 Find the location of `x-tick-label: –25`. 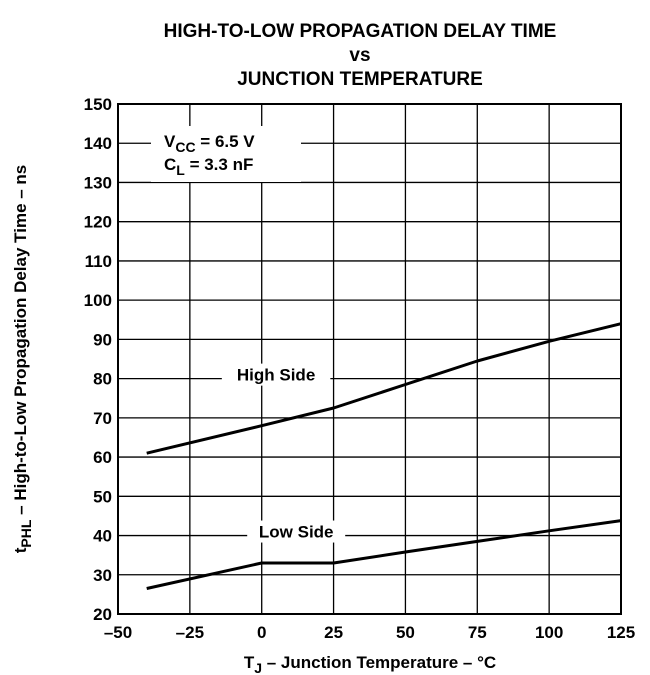

x-tick-label: –25 is located at coordinates (190, 632).